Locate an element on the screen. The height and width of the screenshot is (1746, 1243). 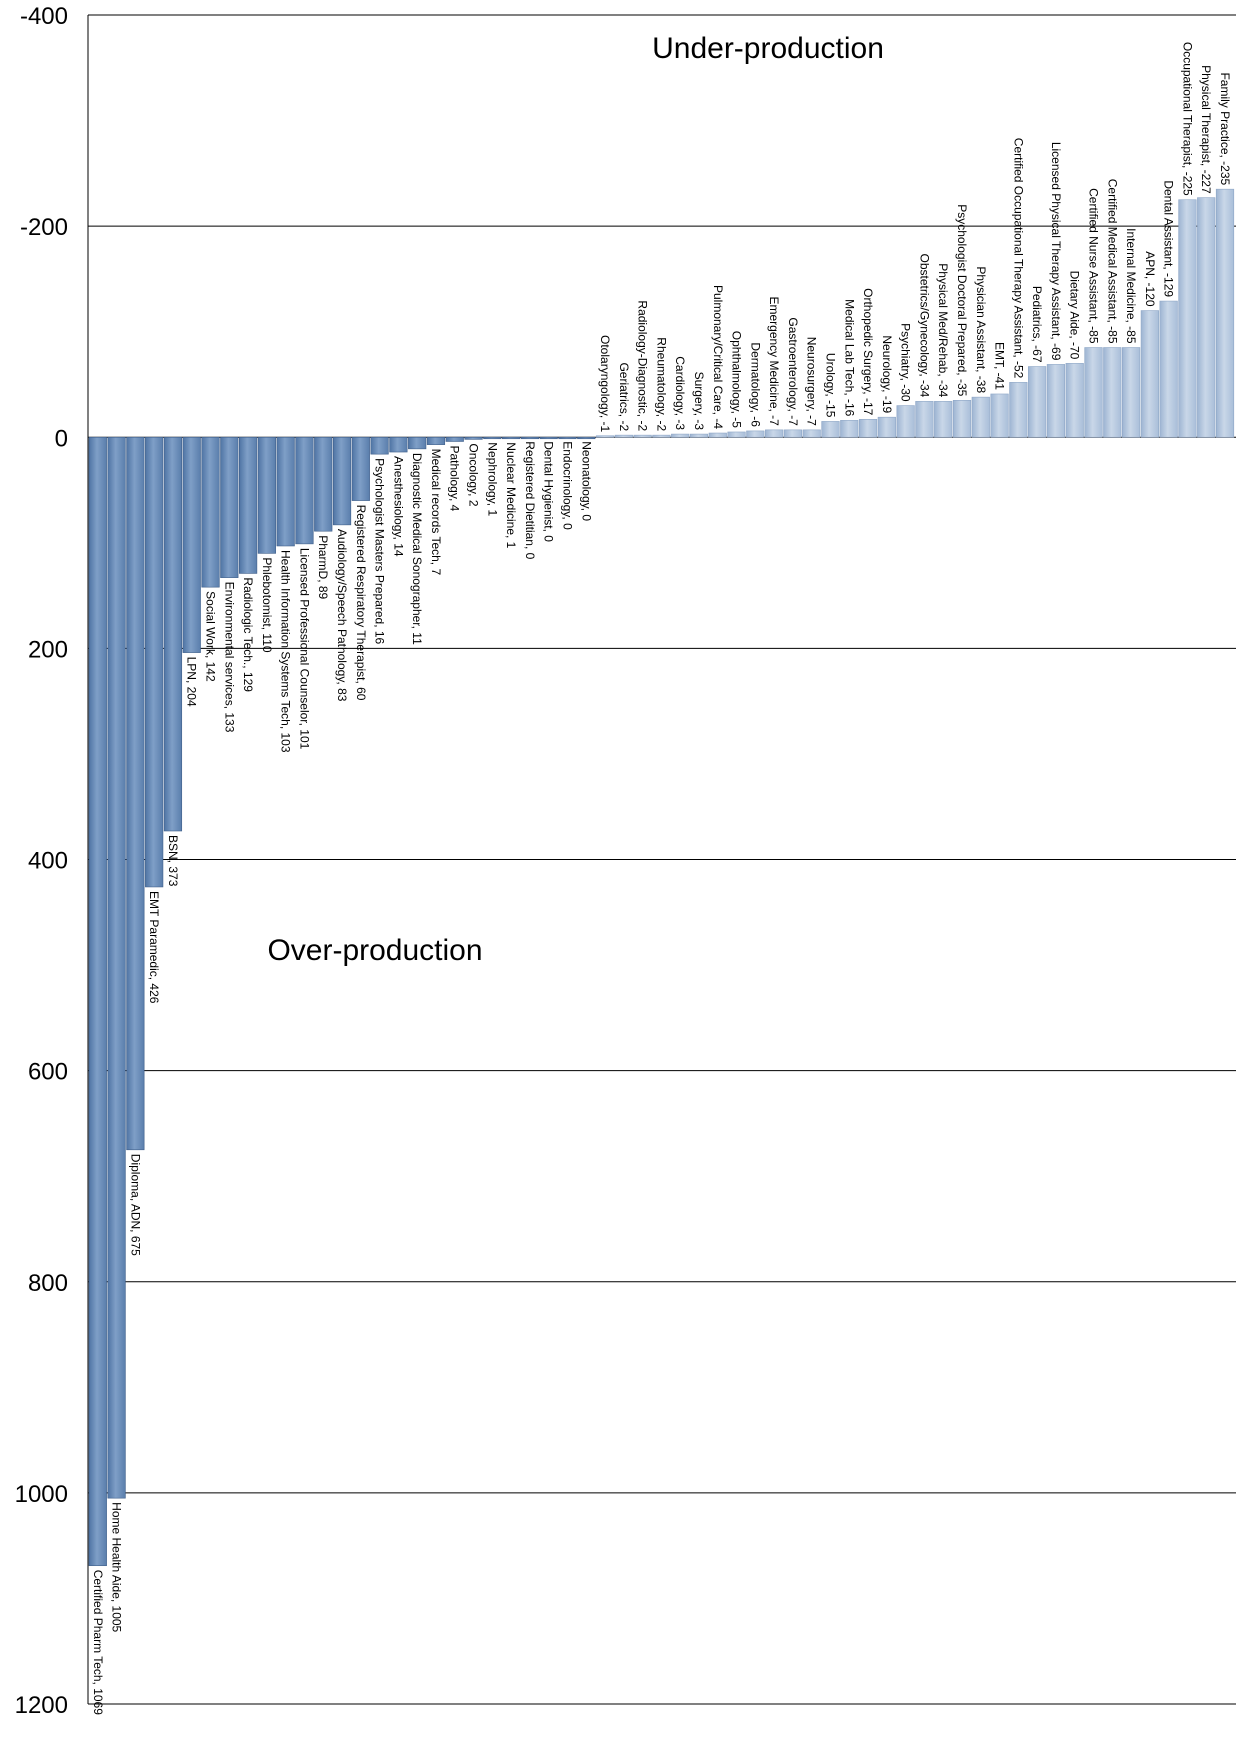
bar-label: Geriatrics, -2 is located at coordinates (624, 396).